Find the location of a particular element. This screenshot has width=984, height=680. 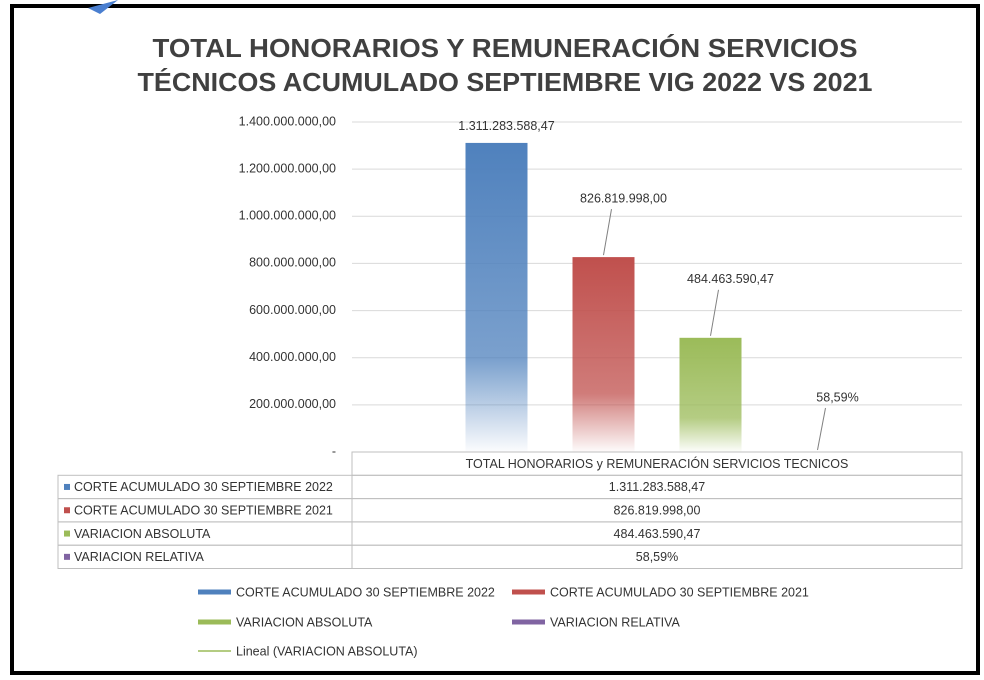

table-cell is located at coordinates (657, 557).